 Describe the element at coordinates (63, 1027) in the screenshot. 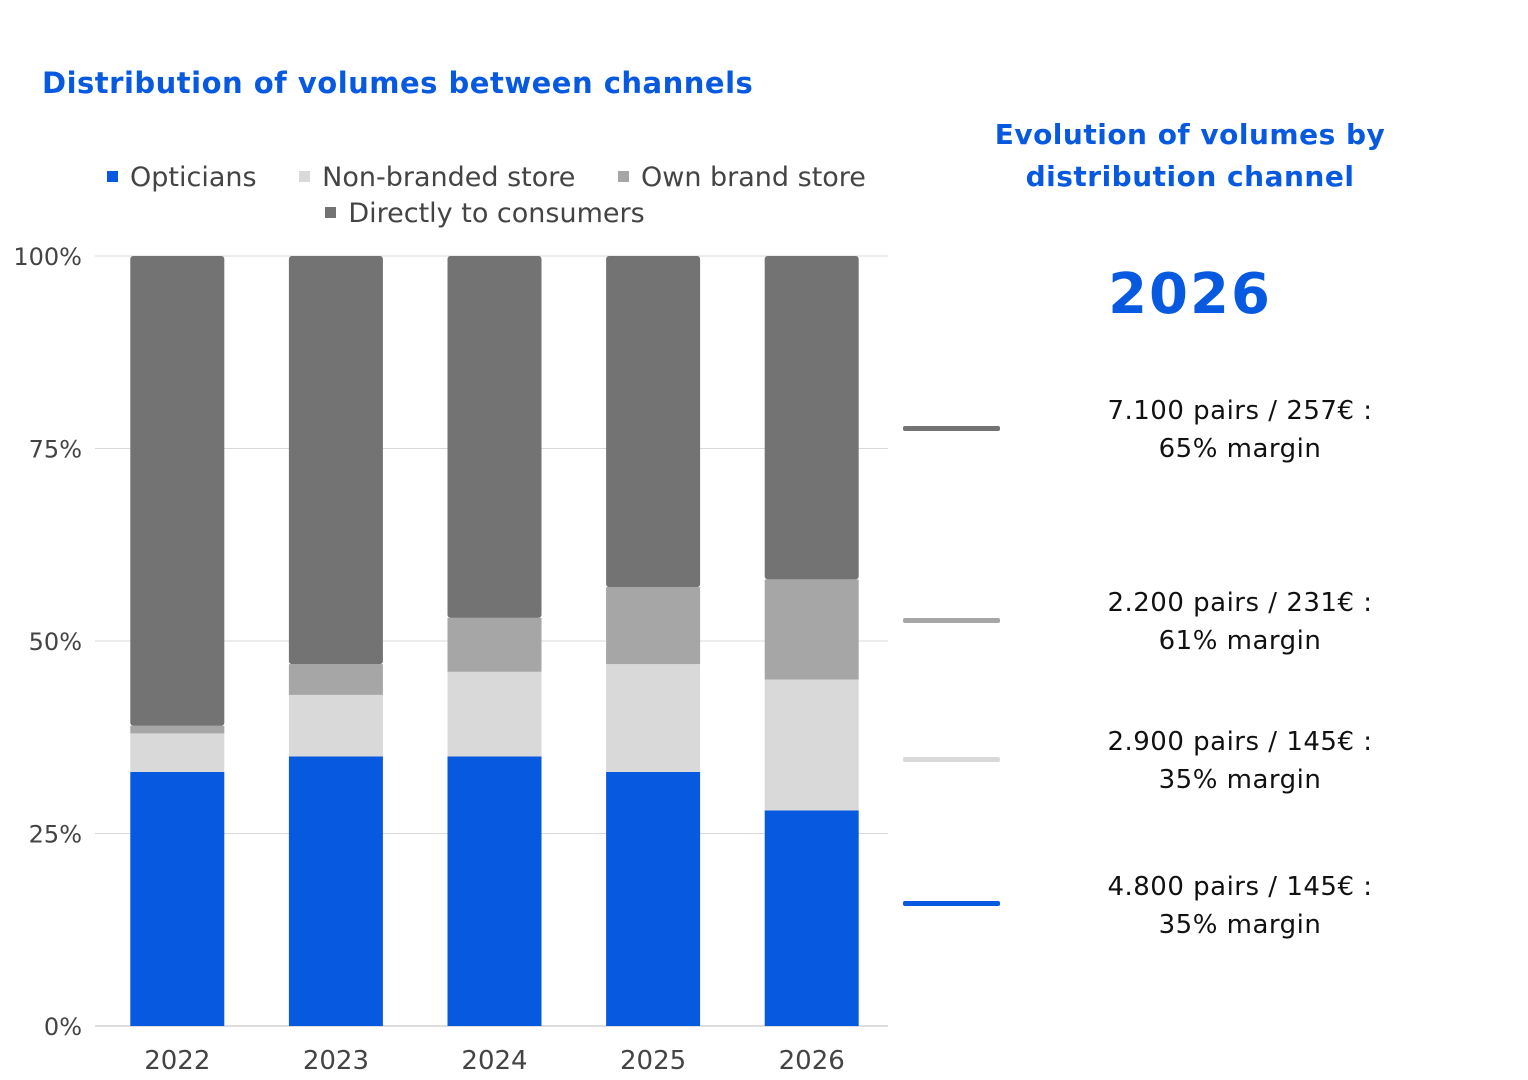

I see `y-tick-label: 0%` at that location.